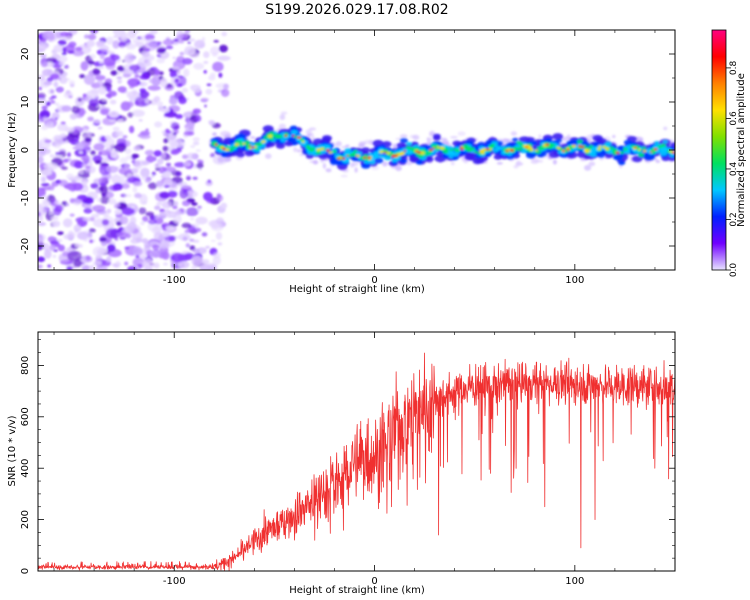 The width and height of the screenshot is (750, 600). What do you see at coordinates (357, 289) in the screenshot?
I see `spectrogram-x-label: Height of straight line (km)` at bounding box center [357, 289].